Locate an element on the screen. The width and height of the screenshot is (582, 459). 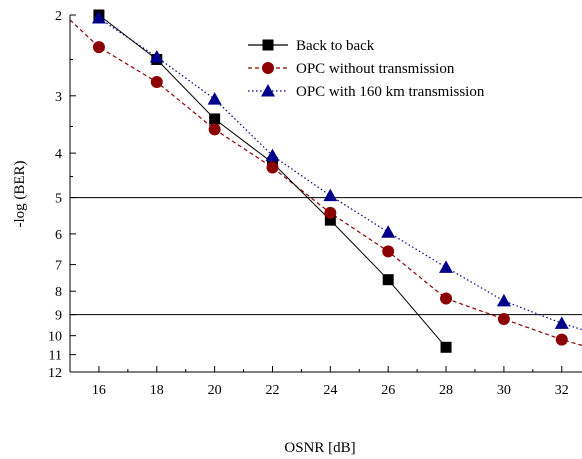
y-tick-label: 4 is located at coordinates (58, 154).